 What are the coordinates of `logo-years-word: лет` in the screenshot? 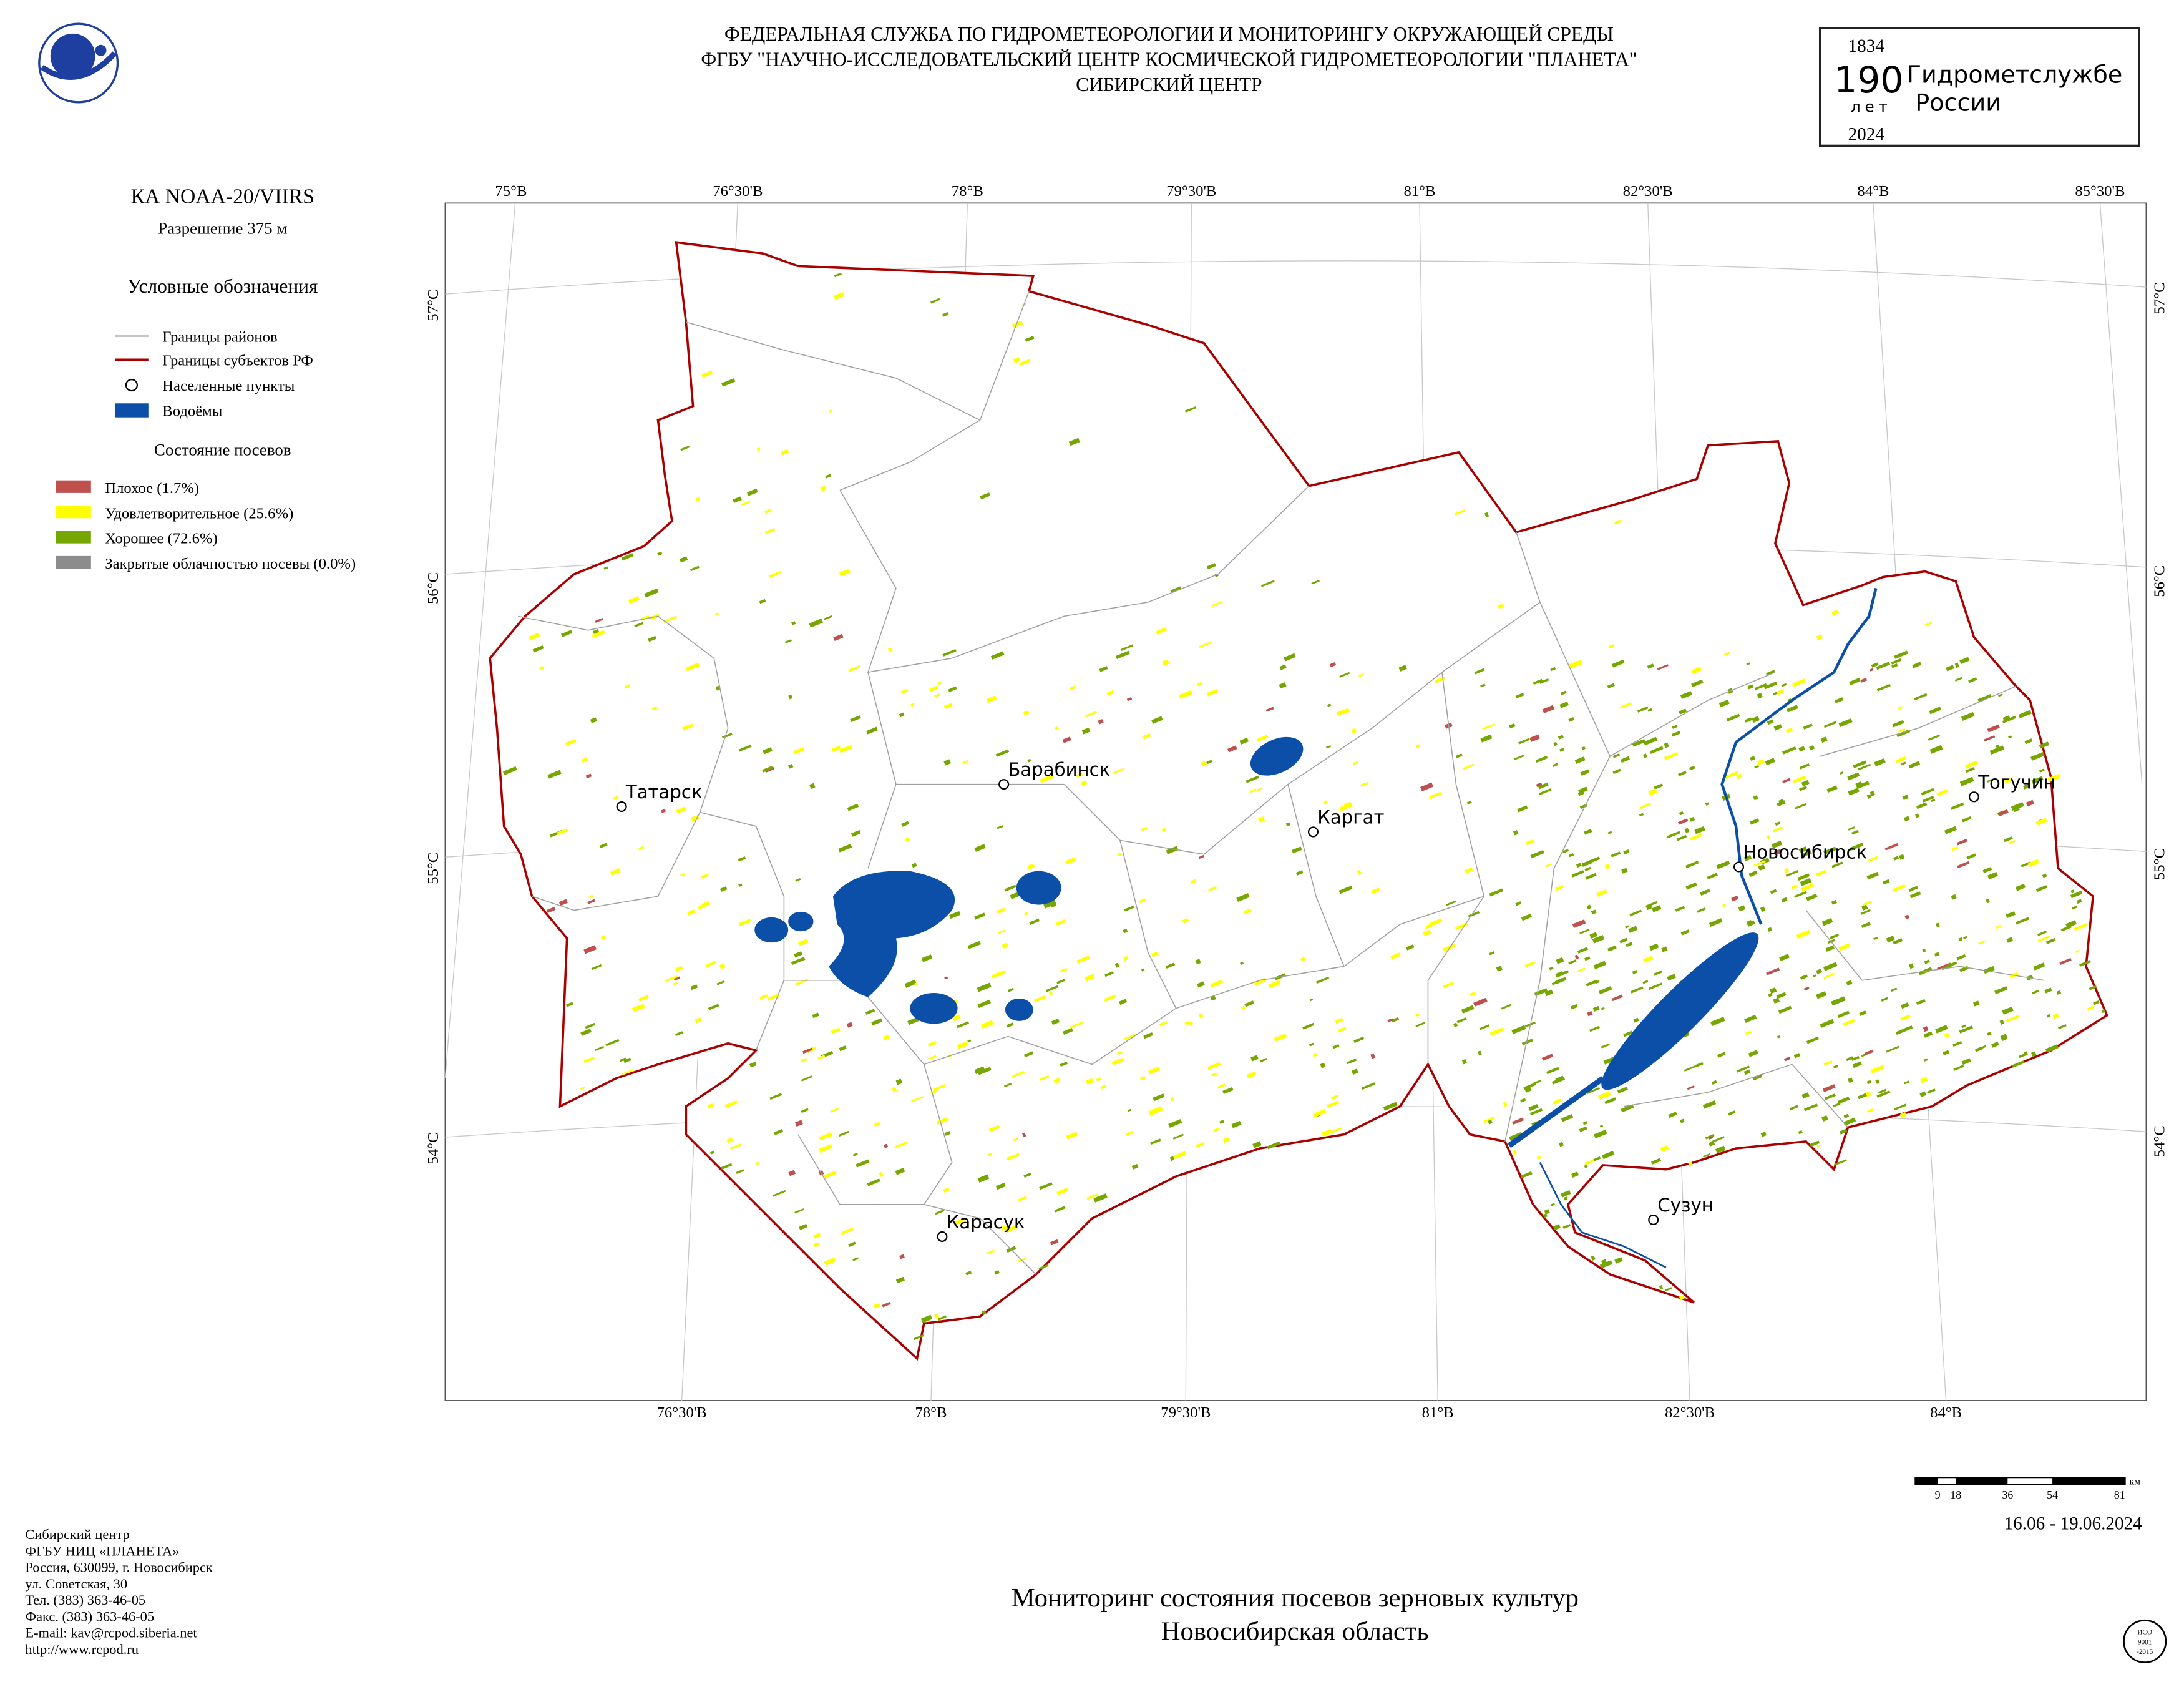 It's located at (1872, 107).